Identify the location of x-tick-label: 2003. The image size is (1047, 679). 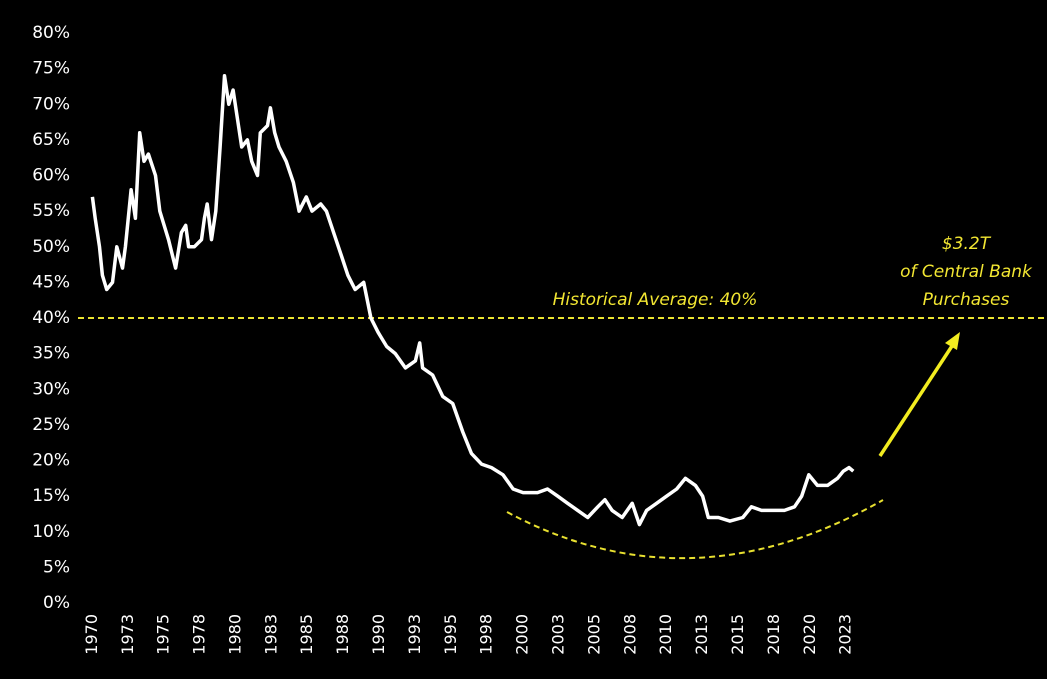
(558, 634).